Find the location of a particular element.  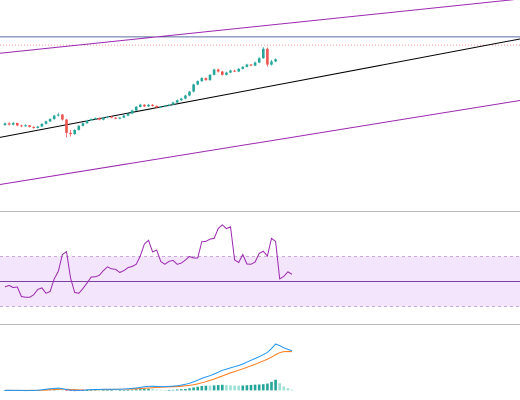

macd-line is located at coordinates (148, 367).